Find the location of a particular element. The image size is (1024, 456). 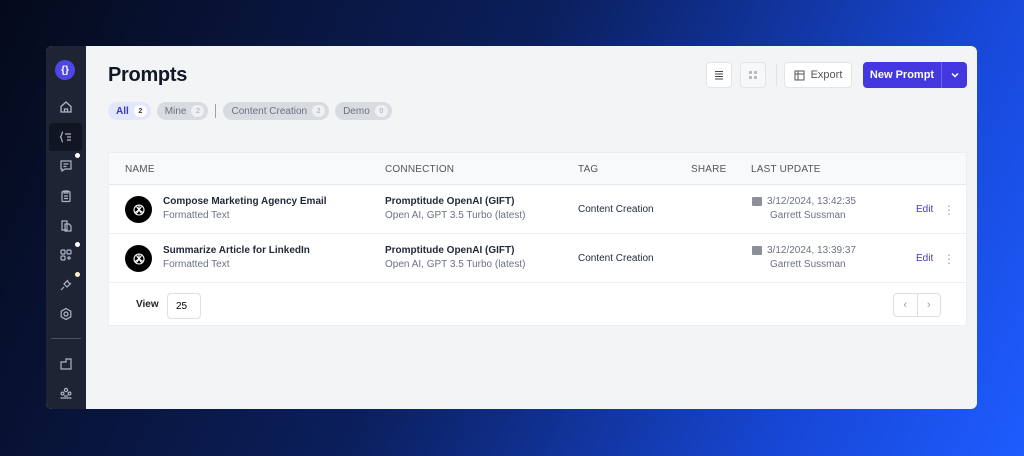

next-page-icon: › is located at coordinates (928, 305).